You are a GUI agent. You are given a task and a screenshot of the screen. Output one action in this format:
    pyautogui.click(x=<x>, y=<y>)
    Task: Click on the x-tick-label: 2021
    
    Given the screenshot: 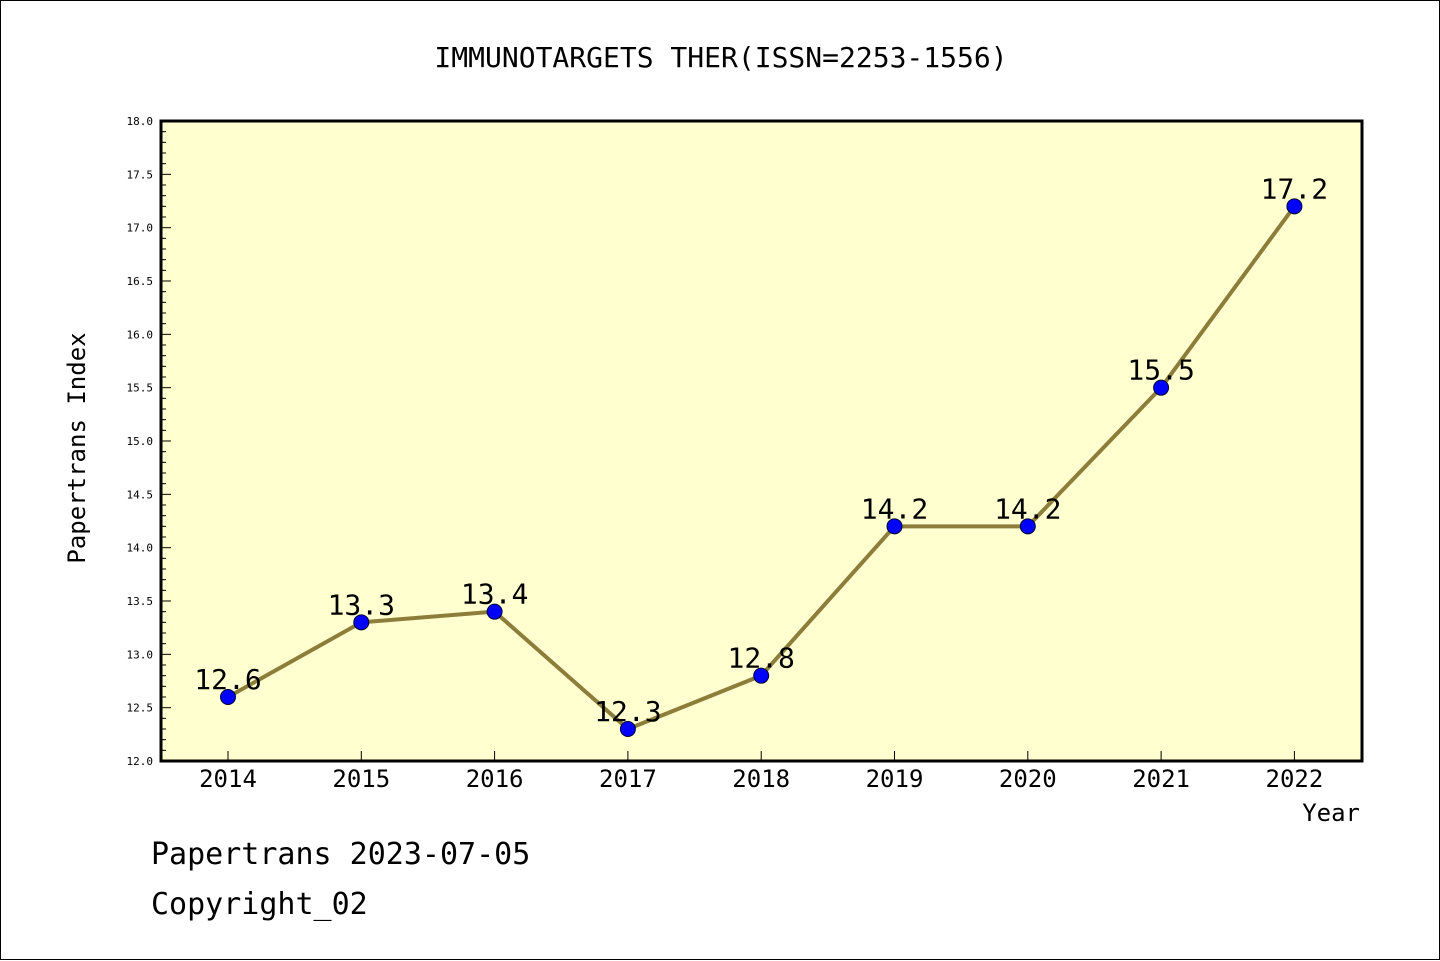 What is the action you would take?
    pyautogui.click(x=1161, y=779)
    